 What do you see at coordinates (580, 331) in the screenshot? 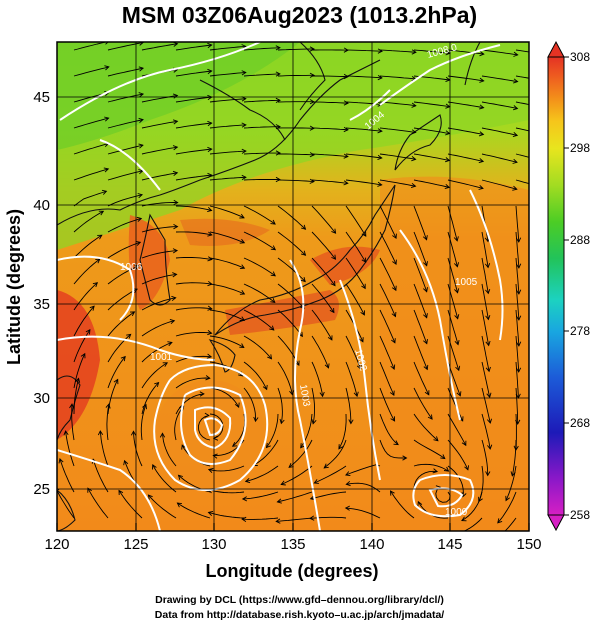
I see `colorbar-tick-label: 278` at bounding box center [580, 331].